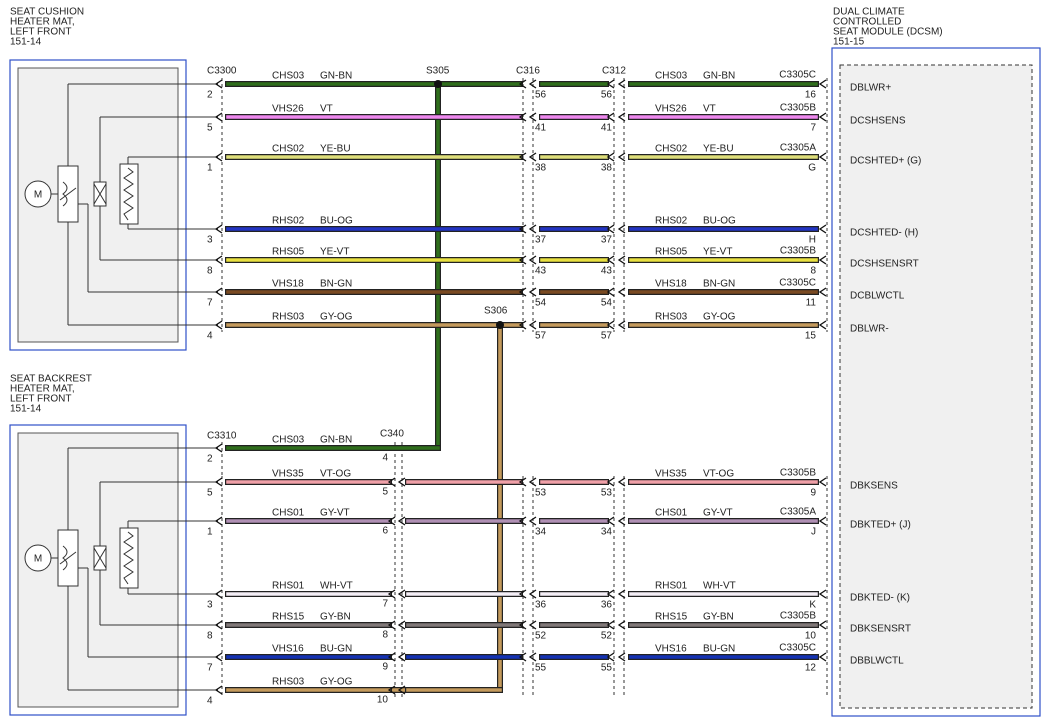 The width and height of the screenshot is (1050, 727). What do you see at coordinates (129, 558) in the screenshot?
I see `heater` at bounding box center [129, 558].